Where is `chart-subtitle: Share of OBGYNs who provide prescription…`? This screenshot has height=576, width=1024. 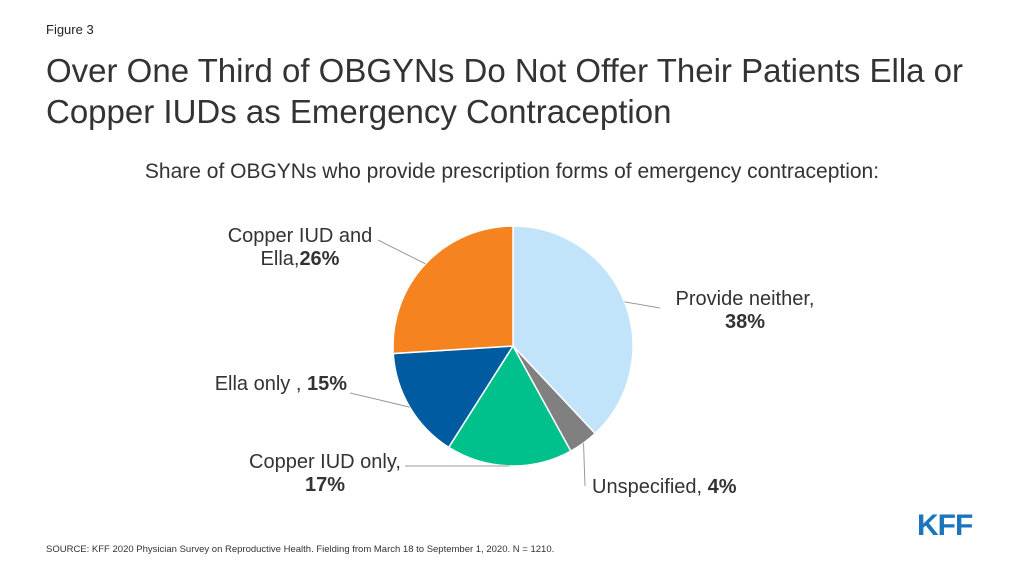 chart-subtitle: Share of OBGYNs who provide prescription… is located at coordinates (512, 171).